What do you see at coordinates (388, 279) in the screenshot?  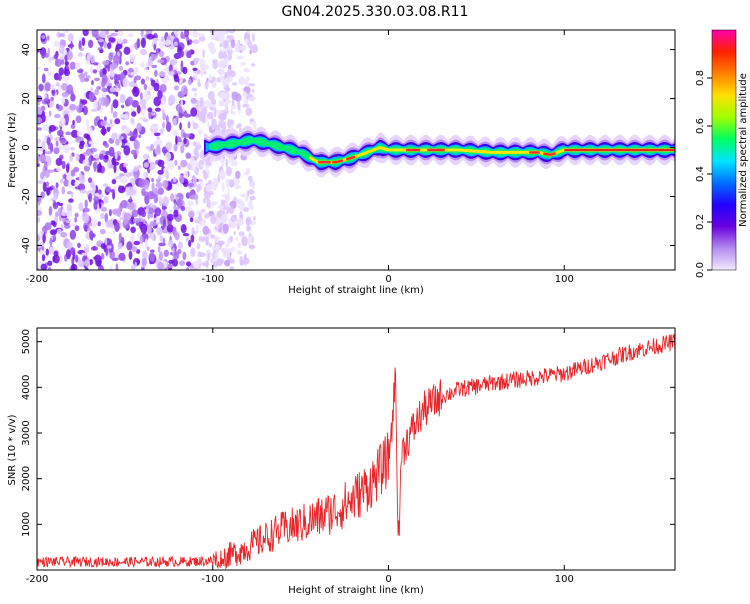 I see `spectrogram-x-tick-label: 0` at bounding box center [388, 279].